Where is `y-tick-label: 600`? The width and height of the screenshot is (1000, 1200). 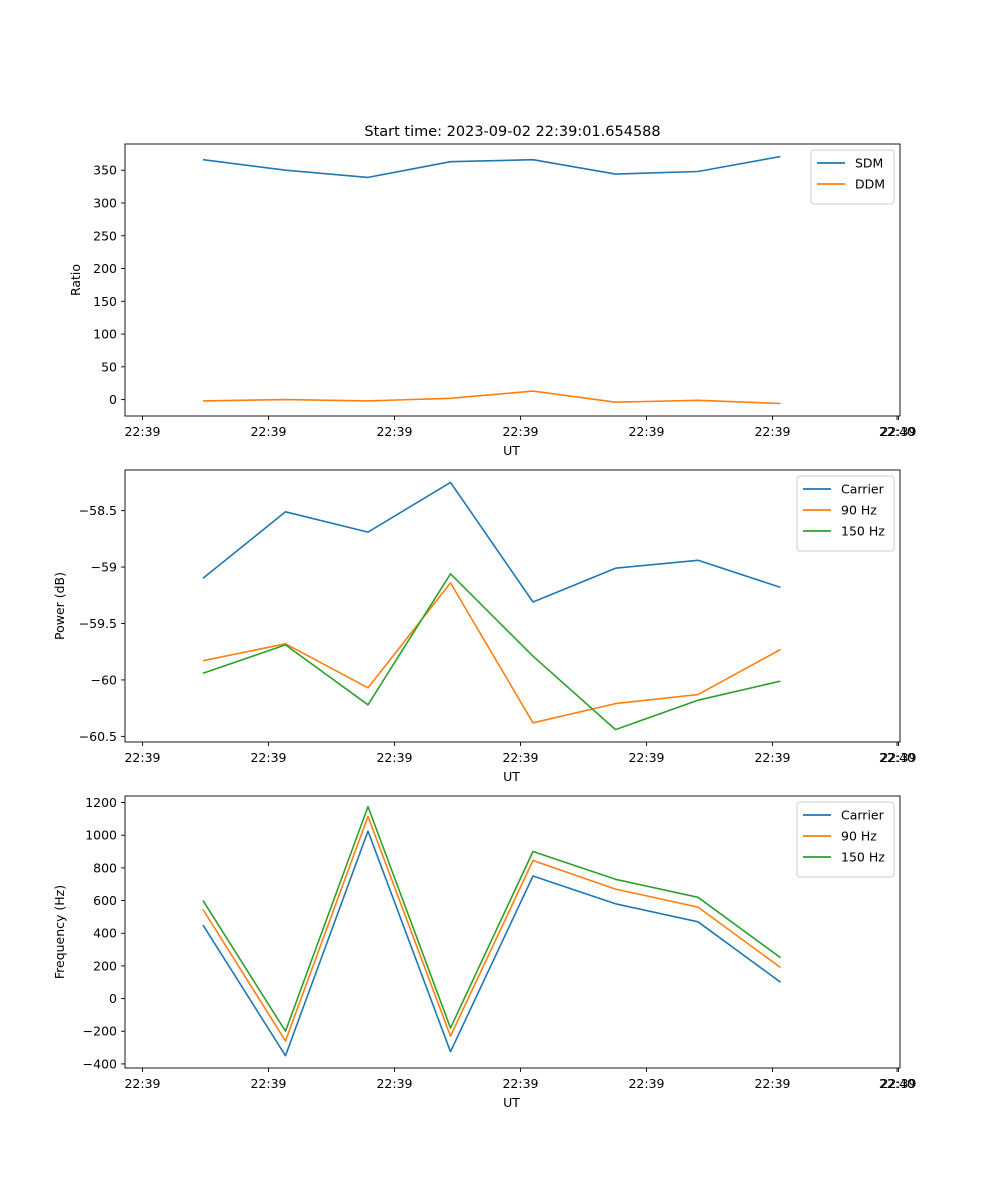
y-tick-label: 600 is located at coordinates (105, 900).